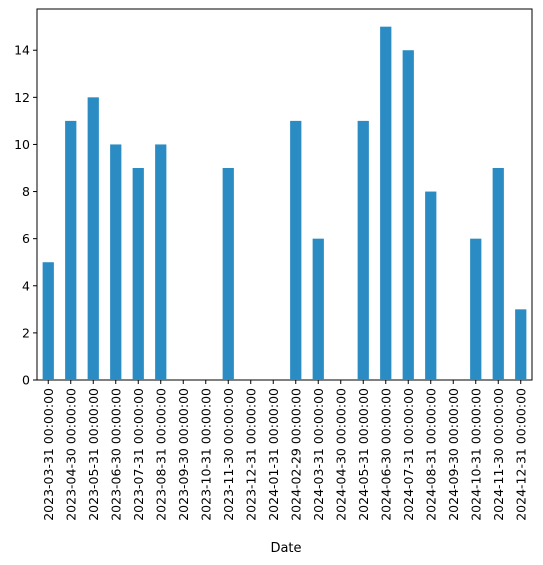  I want to click on y-tick-label: 6, so click(26, 238).